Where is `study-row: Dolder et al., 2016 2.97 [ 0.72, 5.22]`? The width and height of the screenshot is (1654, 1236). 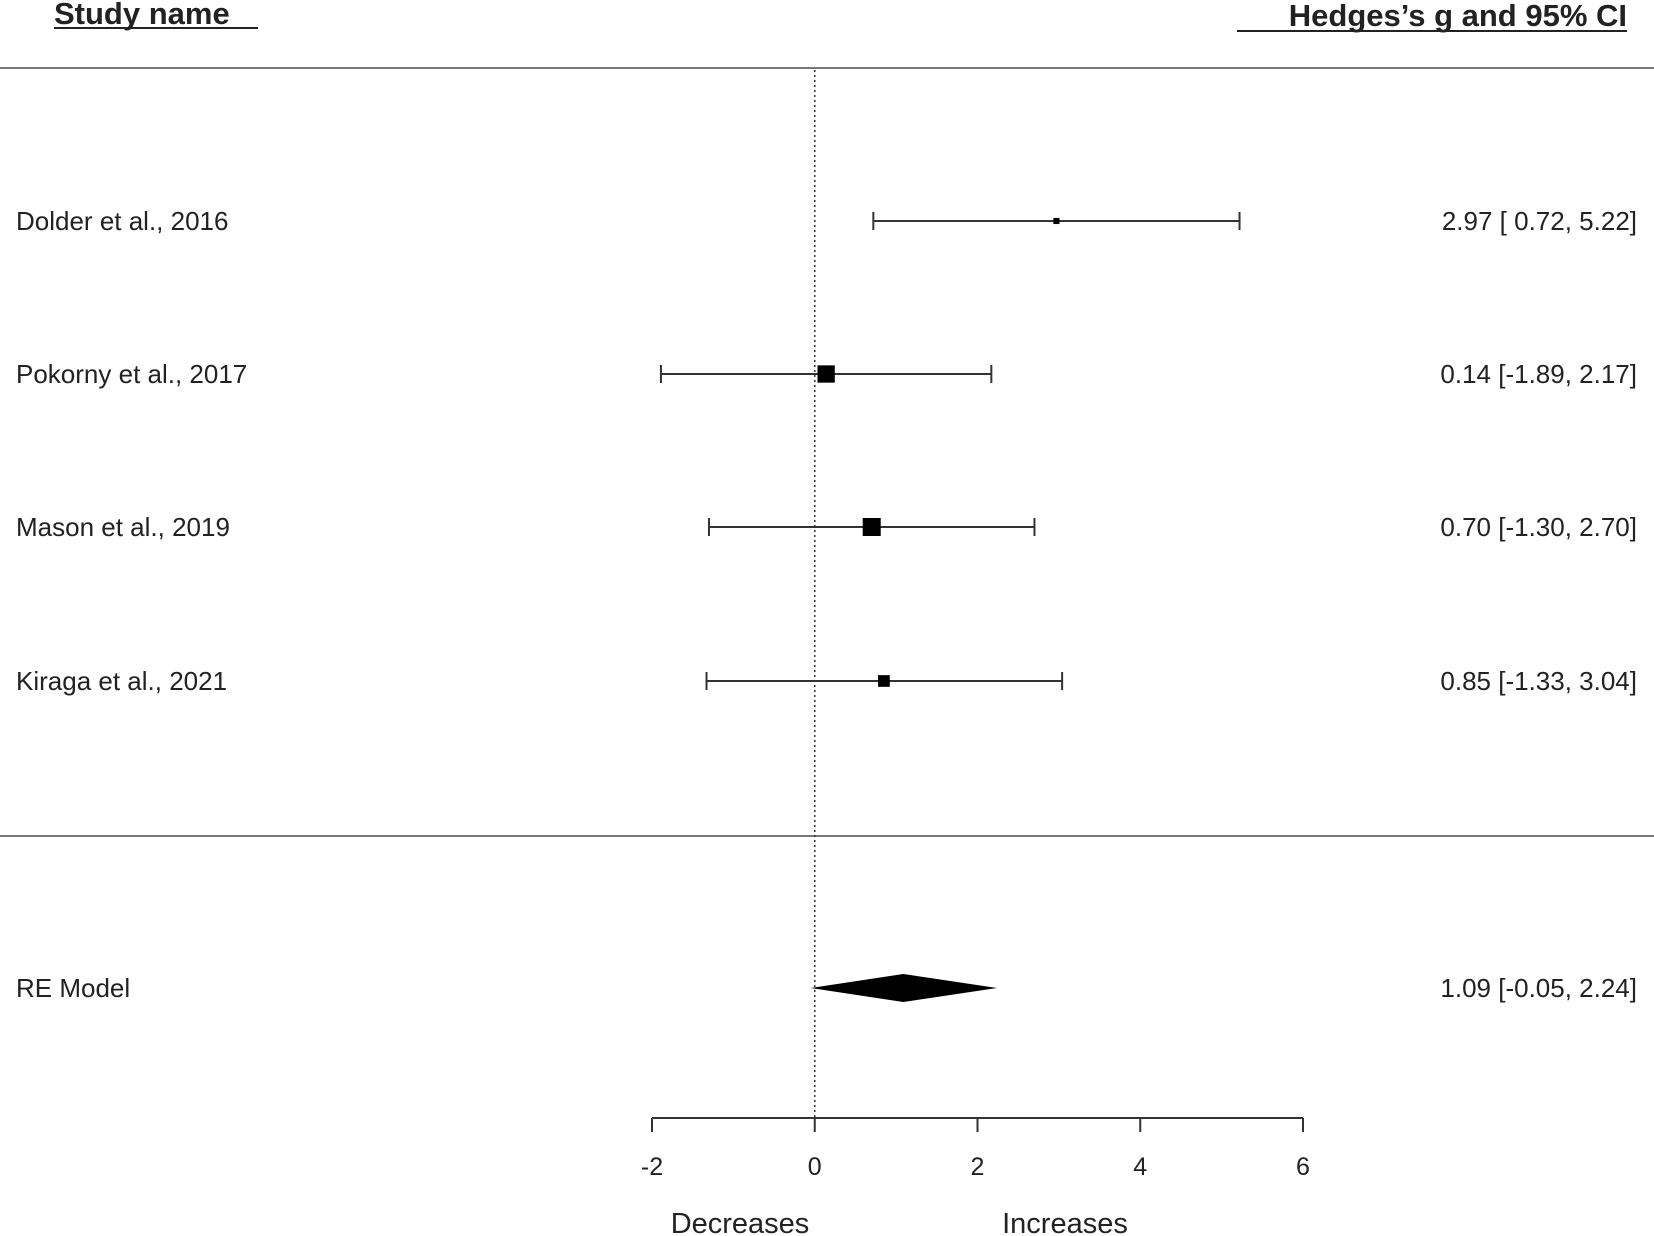 study-row: Dolder et al., 2016 2.97 [ 0.72, 5.22] is located at coordinates (826, 221).